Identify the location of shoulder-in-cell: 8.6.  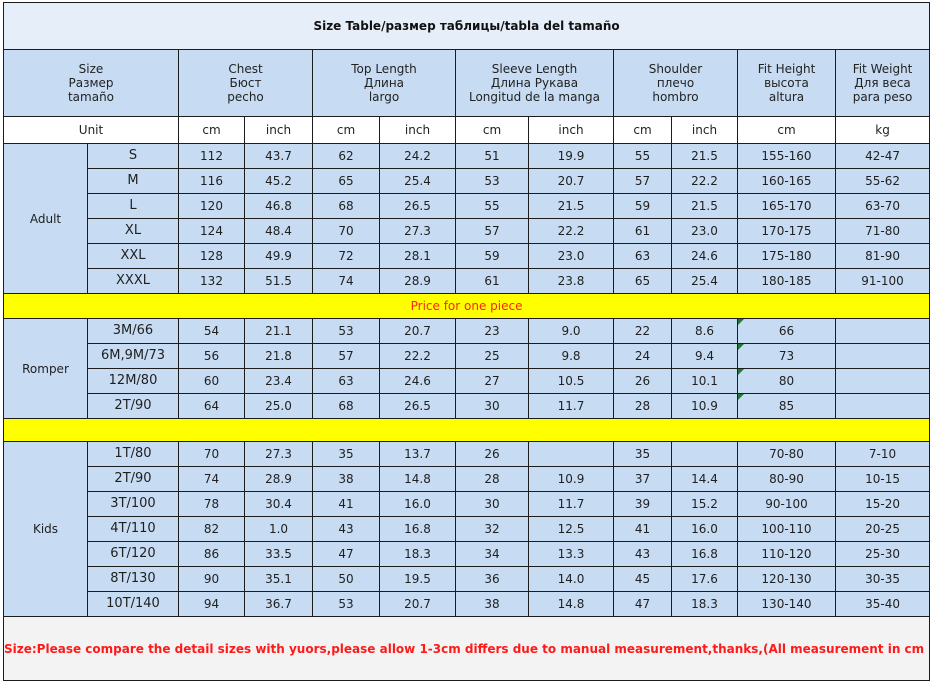
(704, 331).